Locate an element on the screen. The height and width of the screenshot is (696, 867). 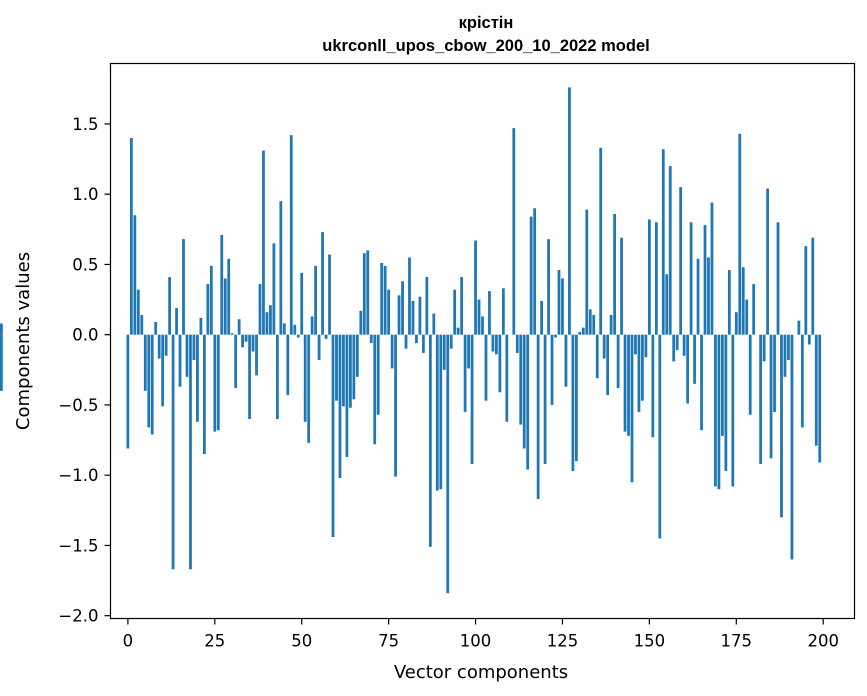
x-tick-label-150: 150 is located at coordinates (650, 641).